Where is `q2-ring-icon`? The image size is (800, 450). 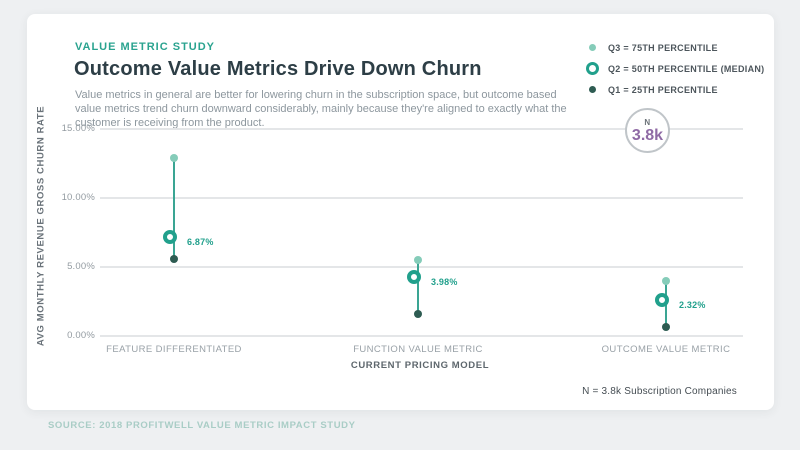
q2-ring-icon is located at coordinates (592, 68).